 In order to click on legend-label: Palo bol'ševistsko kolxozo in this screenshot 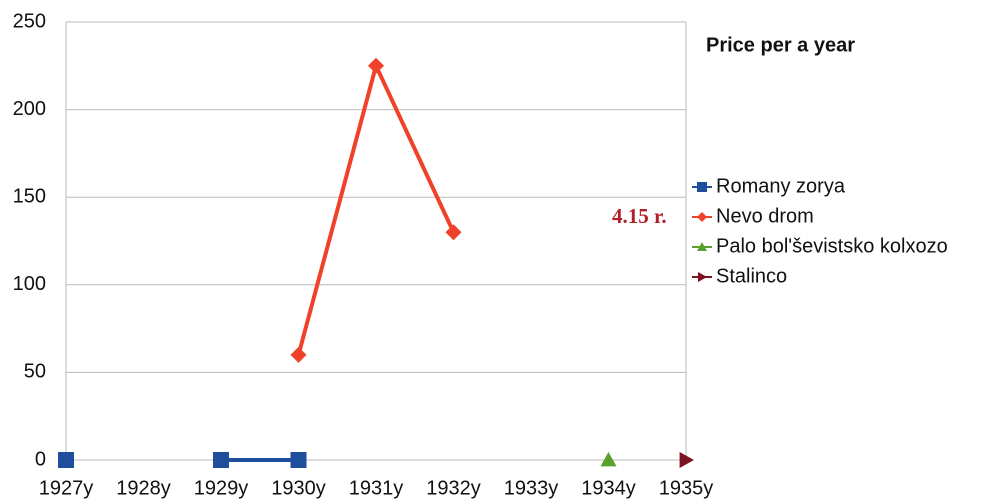, I will do `click(832, 246)`.